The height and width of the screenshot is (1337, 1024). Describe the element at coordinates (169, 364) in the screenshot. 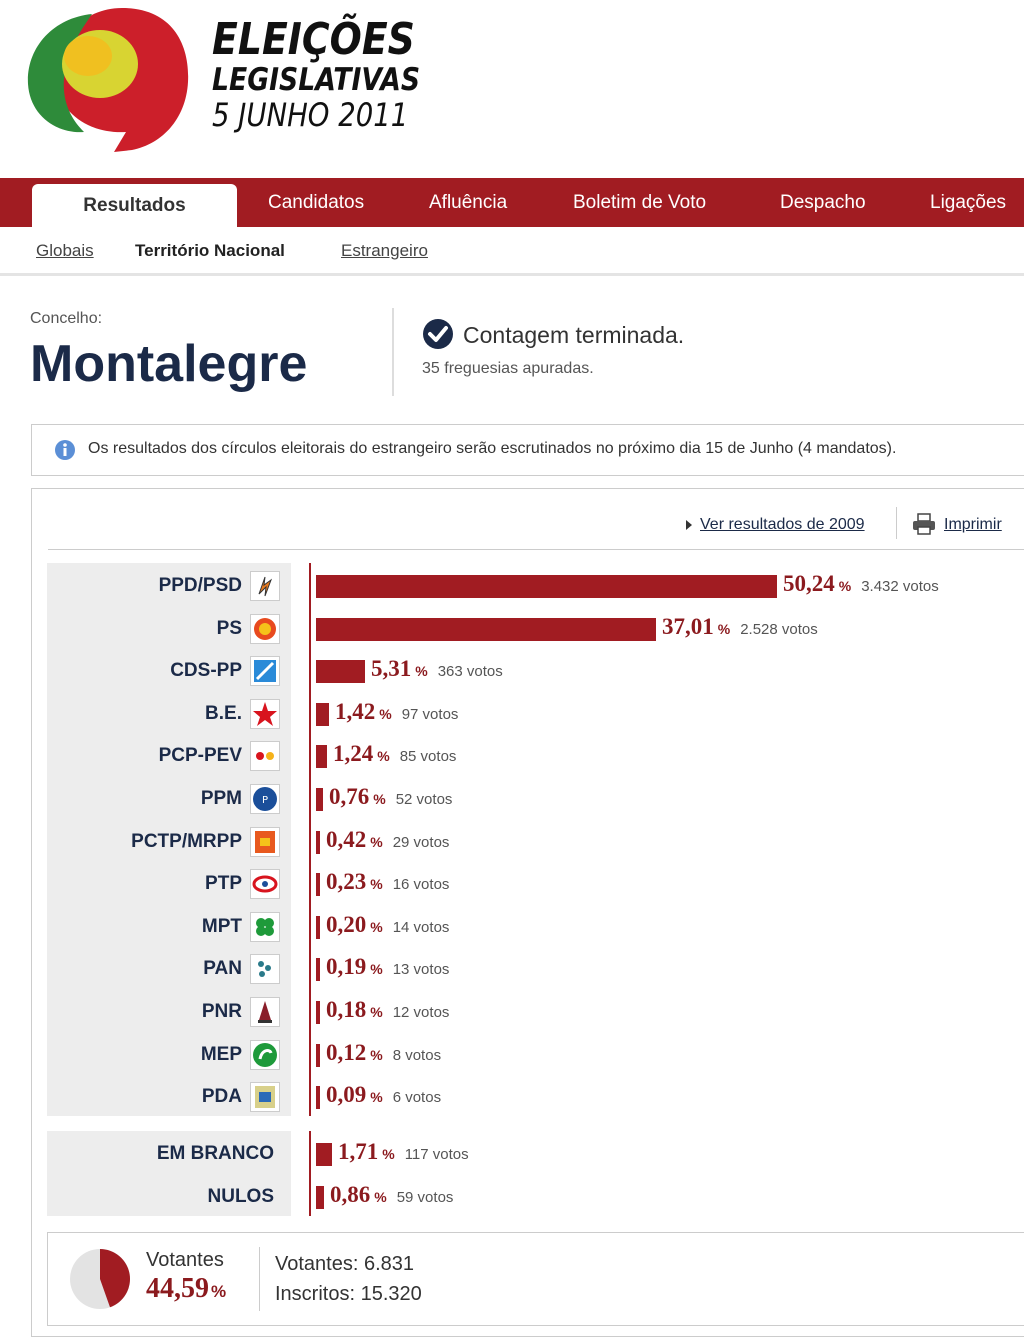

I see `page-title: Montalegre` at that location.